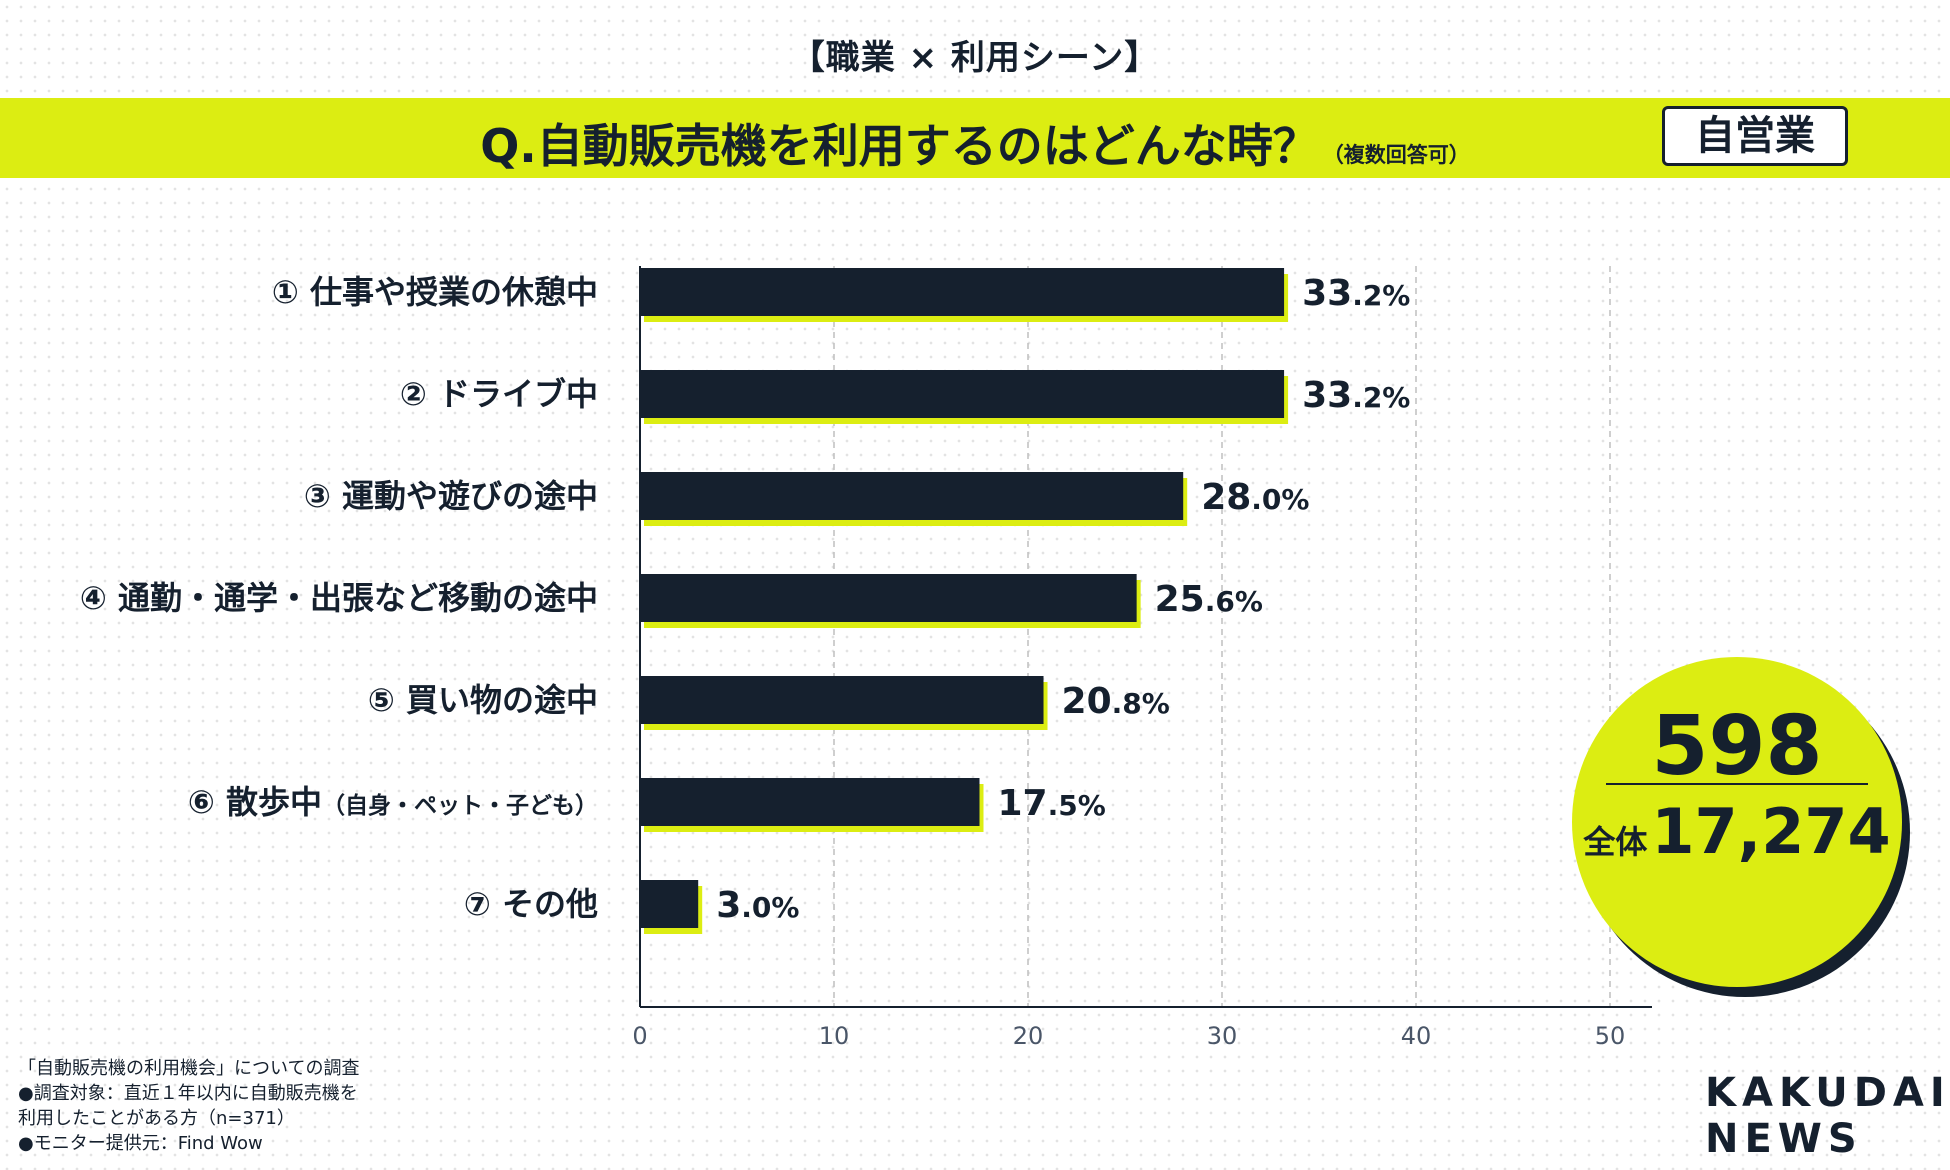 This screenshot has width=1950, height=1170. What do you see at coordinates (1416, 1036) in the screenshot?
I see `x-tick-label: 40` at bounding box center [1416, 1036].